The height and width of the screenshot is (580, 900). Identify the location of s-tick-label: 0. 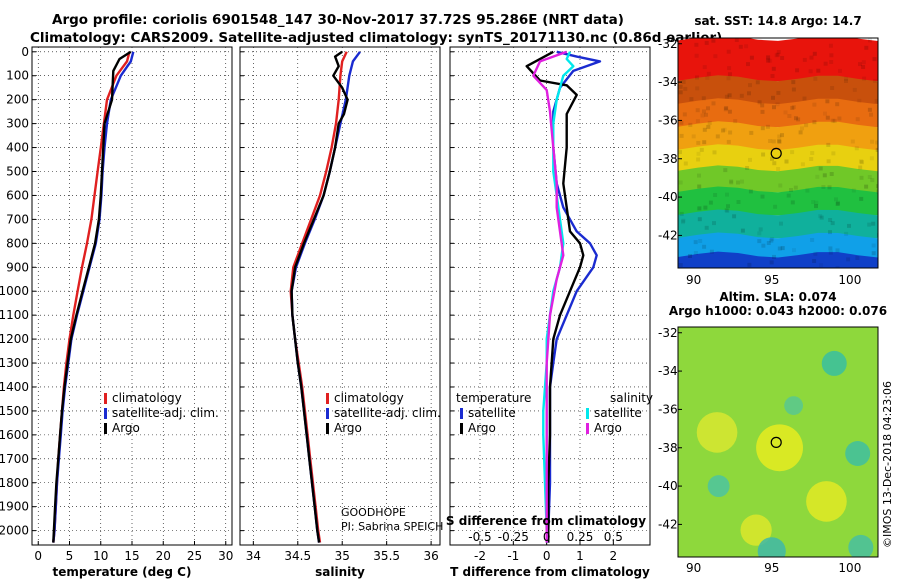
(547, 537).